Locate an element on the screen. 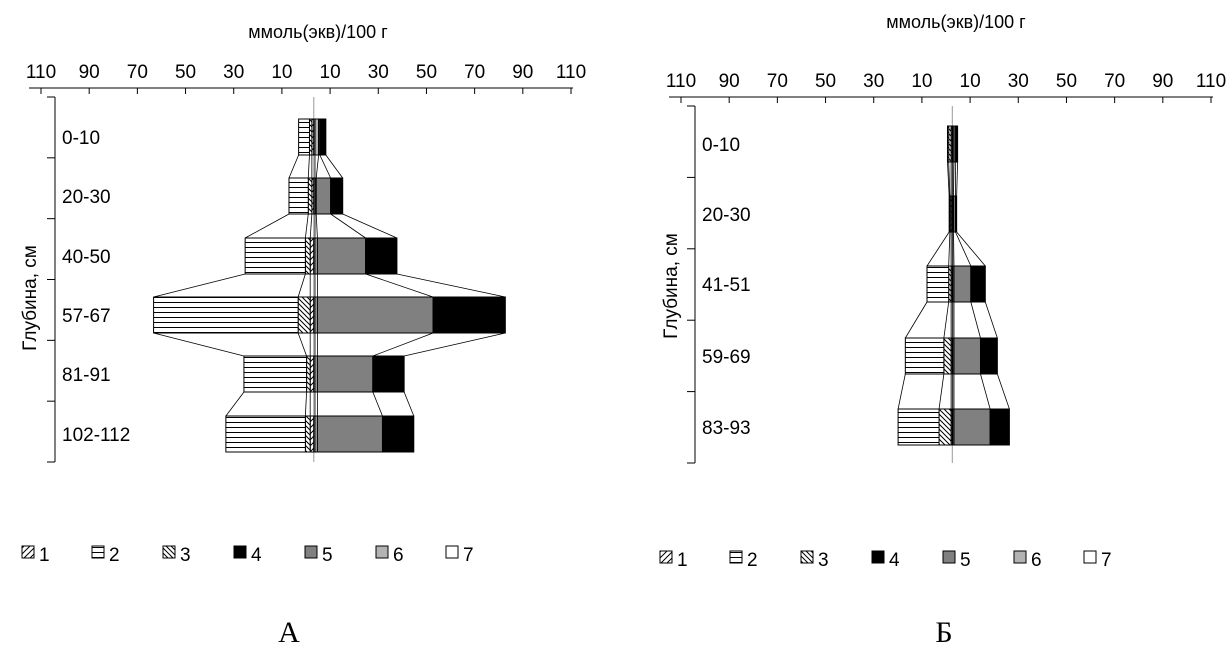  legend-label-4: 4 is located at coordinates (894, 560).